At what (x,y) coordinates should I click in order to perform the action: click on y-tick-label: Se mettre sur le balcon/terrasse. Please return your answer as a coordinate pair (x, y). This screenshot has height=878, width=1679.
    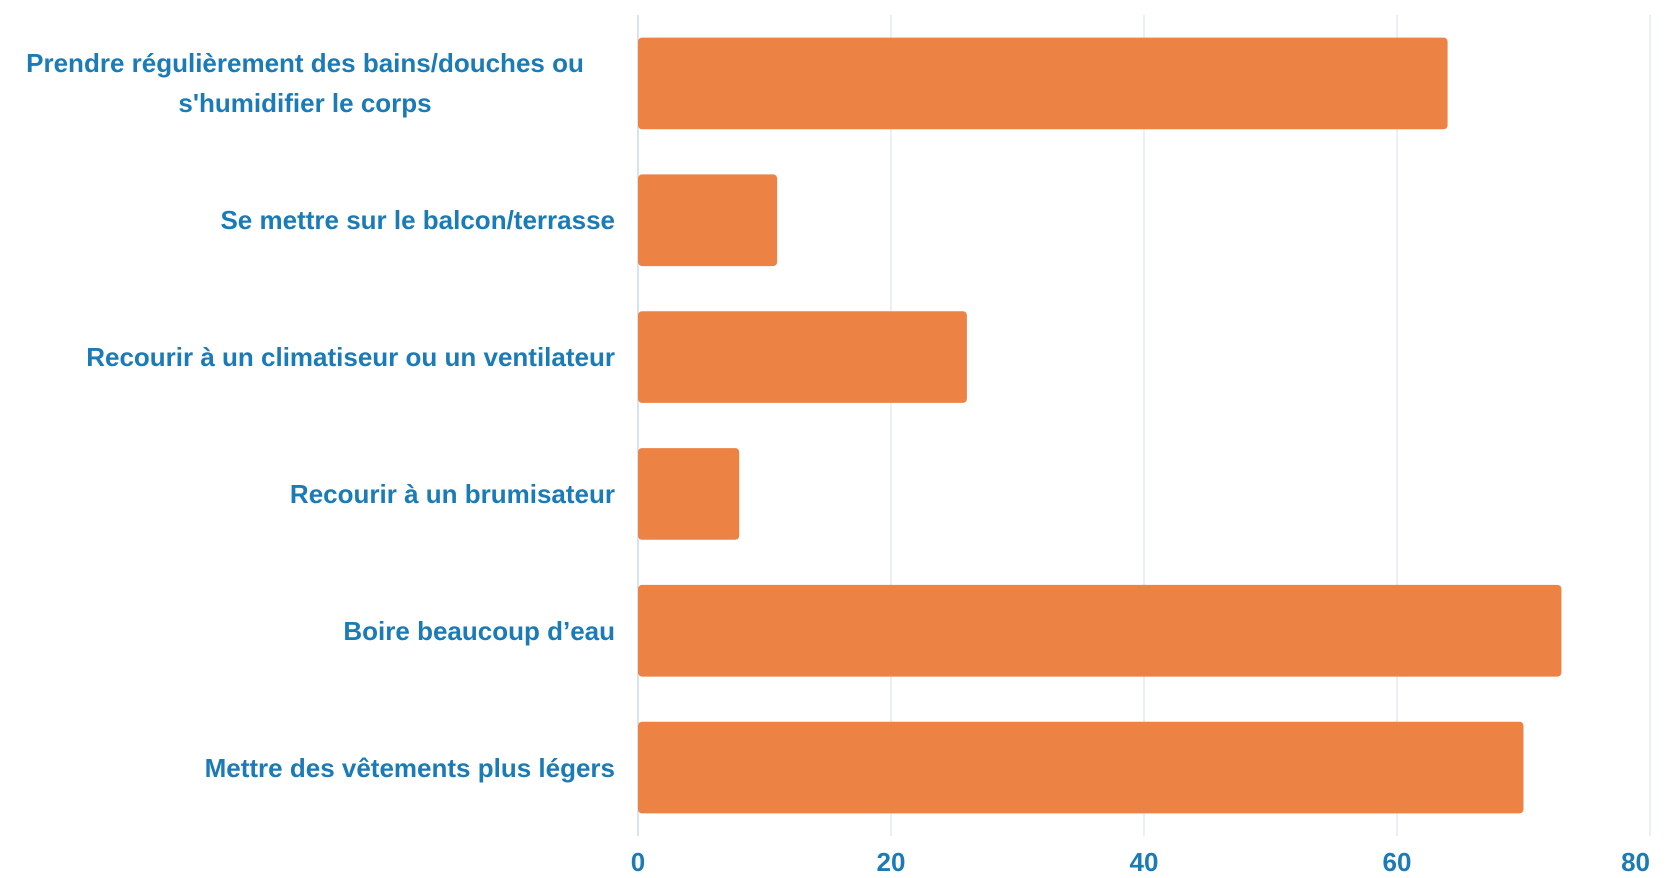
    Looking at the image, I should click on (417, 220).